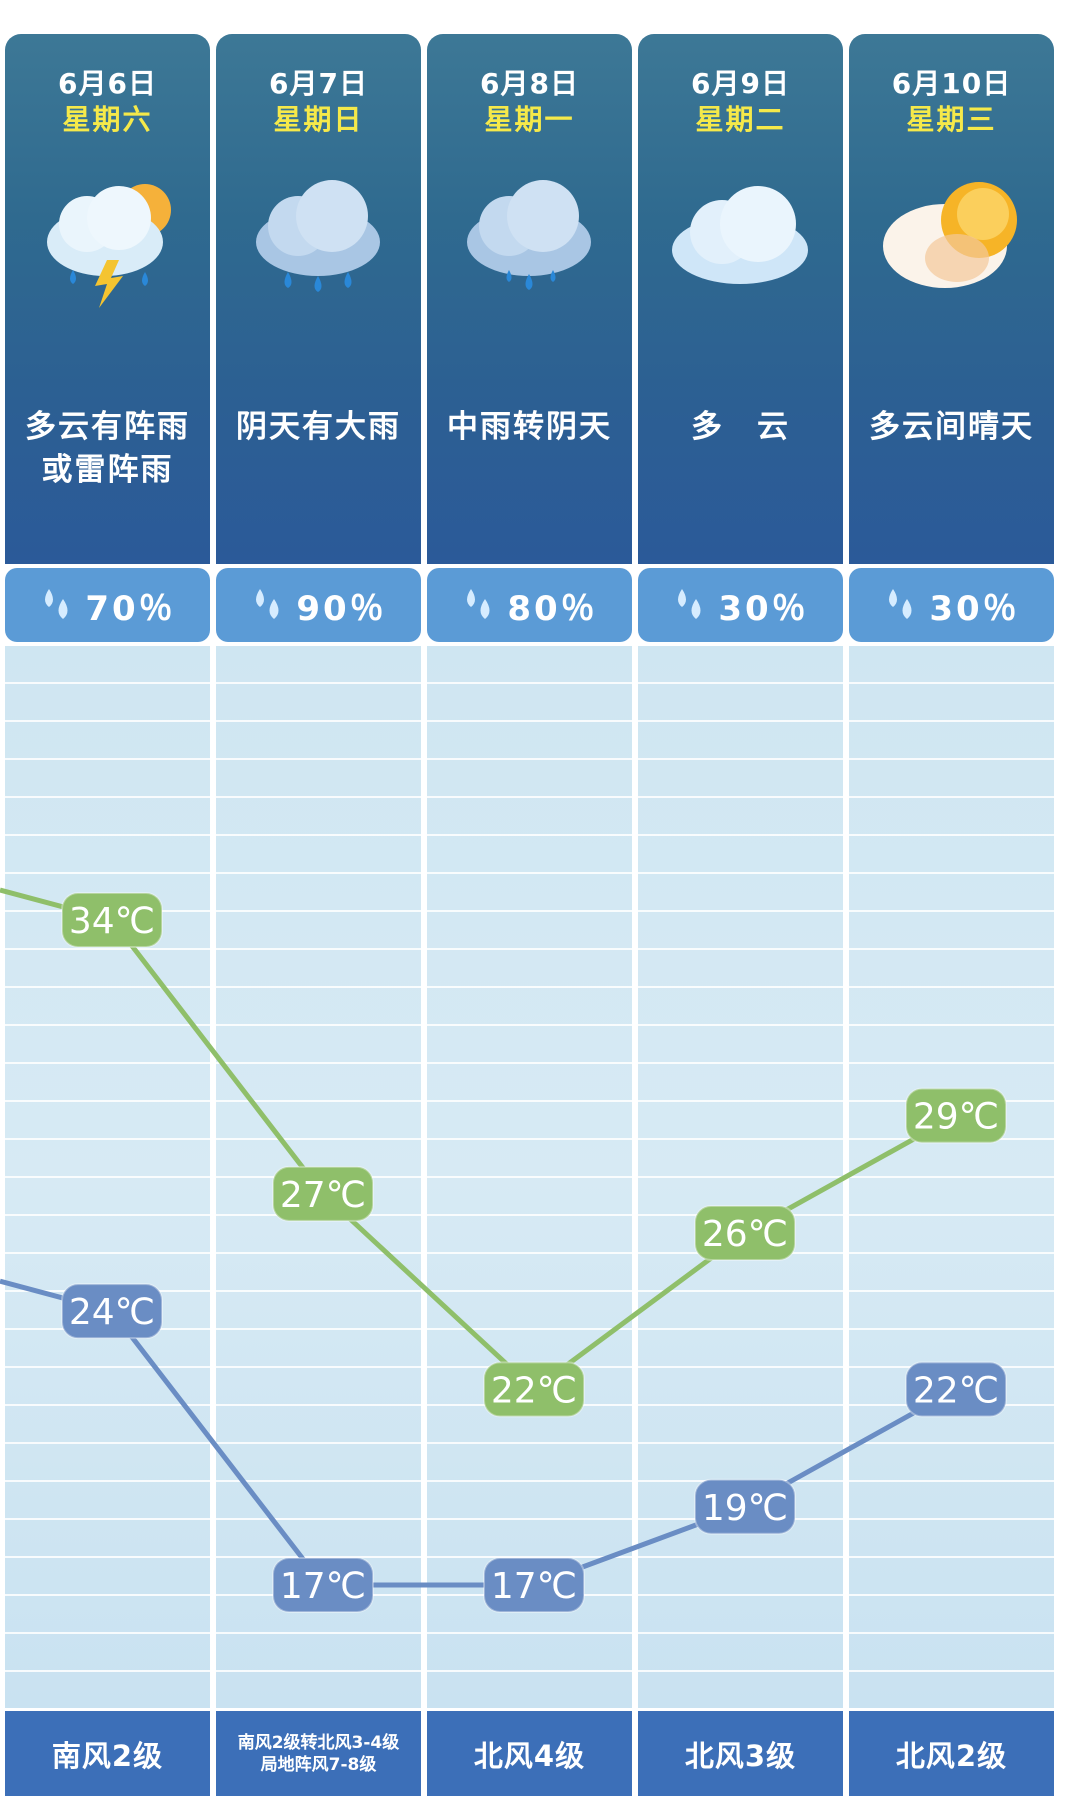 The width and height of the screenshot is (1072, 1796). I want to click on day-weekday: 星期日, so click(318, 119).